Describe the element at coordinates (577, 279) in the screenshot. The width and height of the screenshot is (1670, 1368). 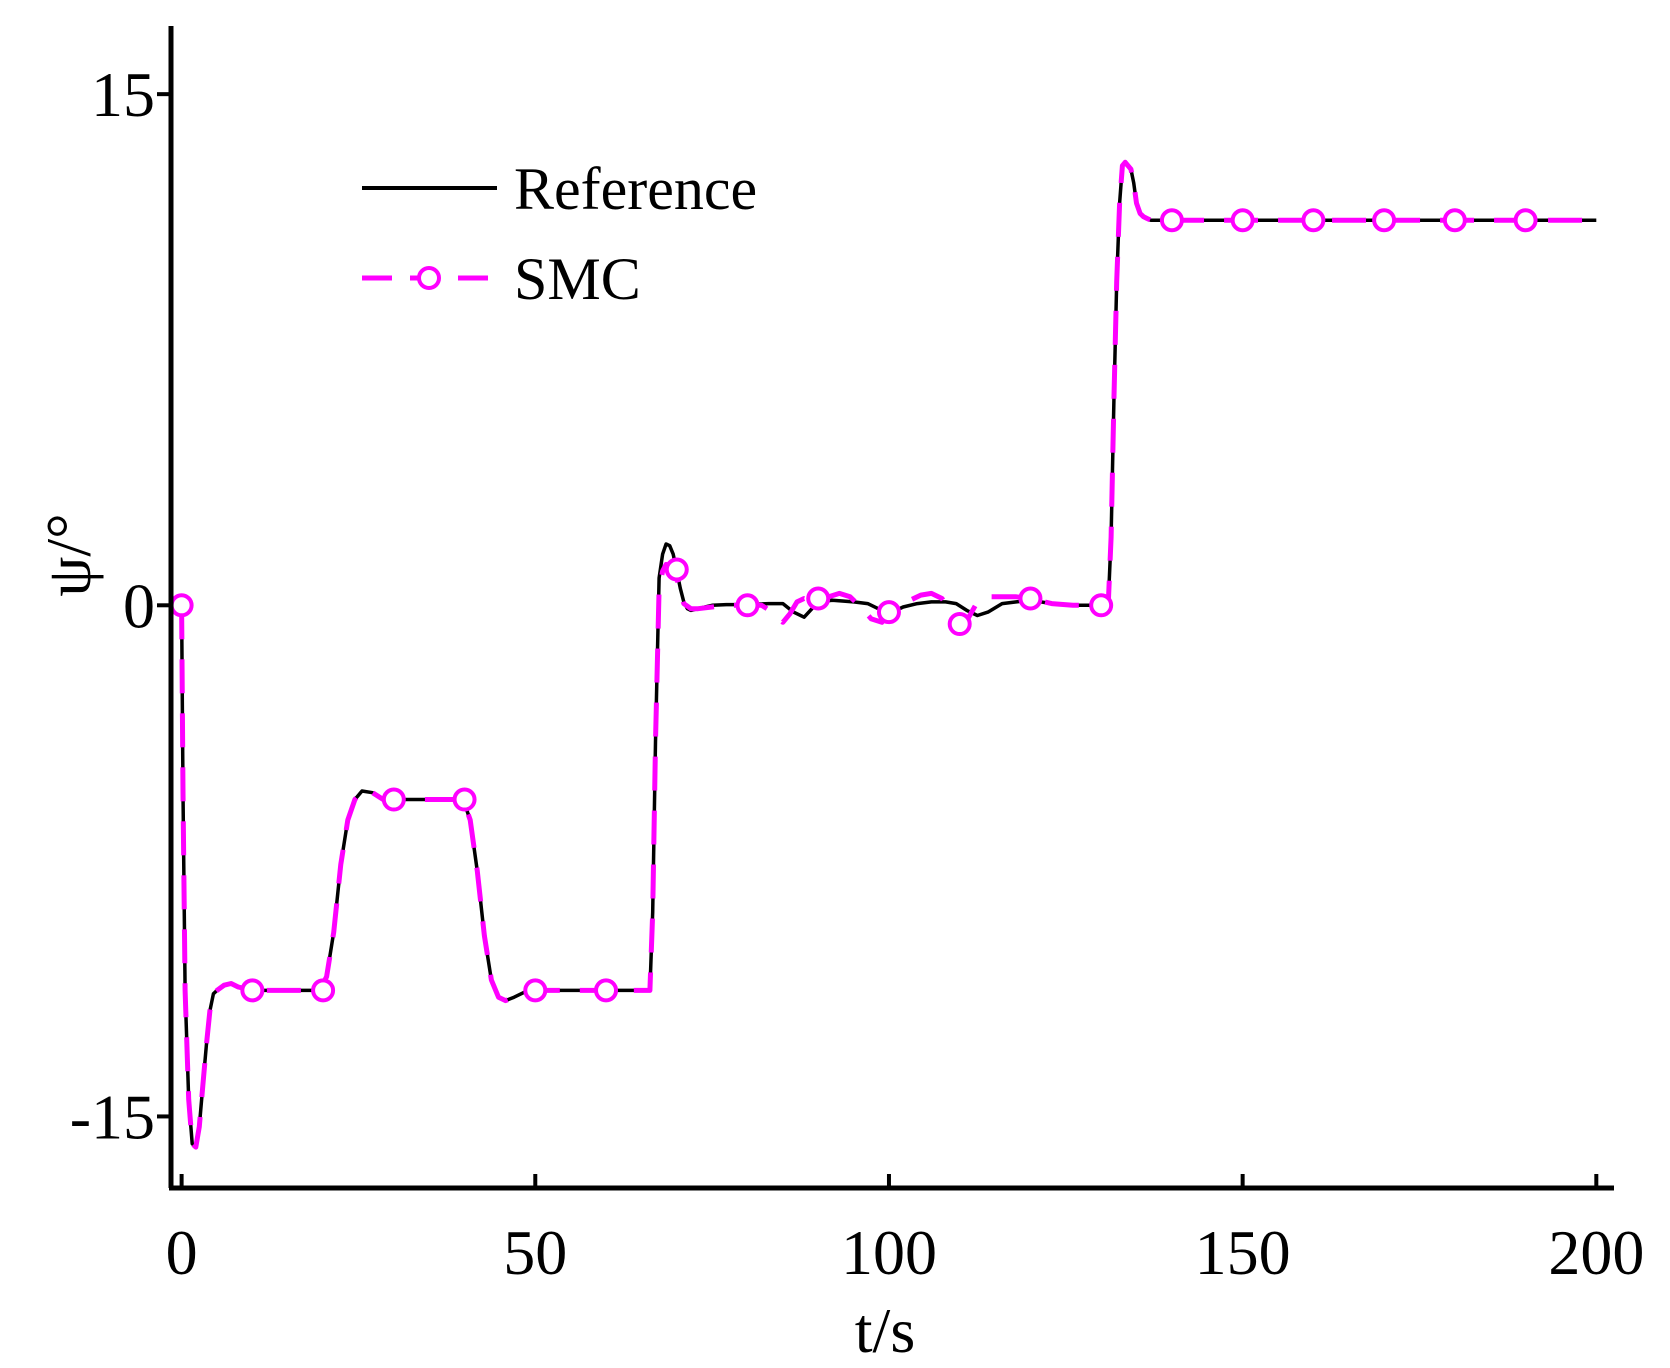
I see `legend-label-smc: SMC` at that location.